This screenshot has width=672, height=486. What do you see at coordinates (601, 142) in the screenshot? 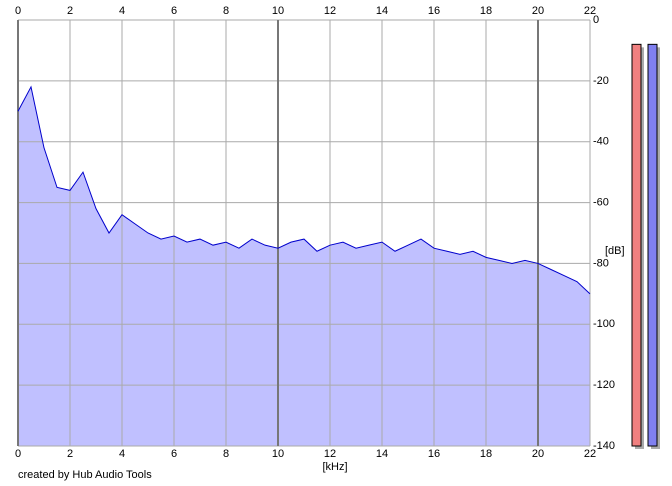
I see `y-tick-label: -40` at bounding box center [601, 142].